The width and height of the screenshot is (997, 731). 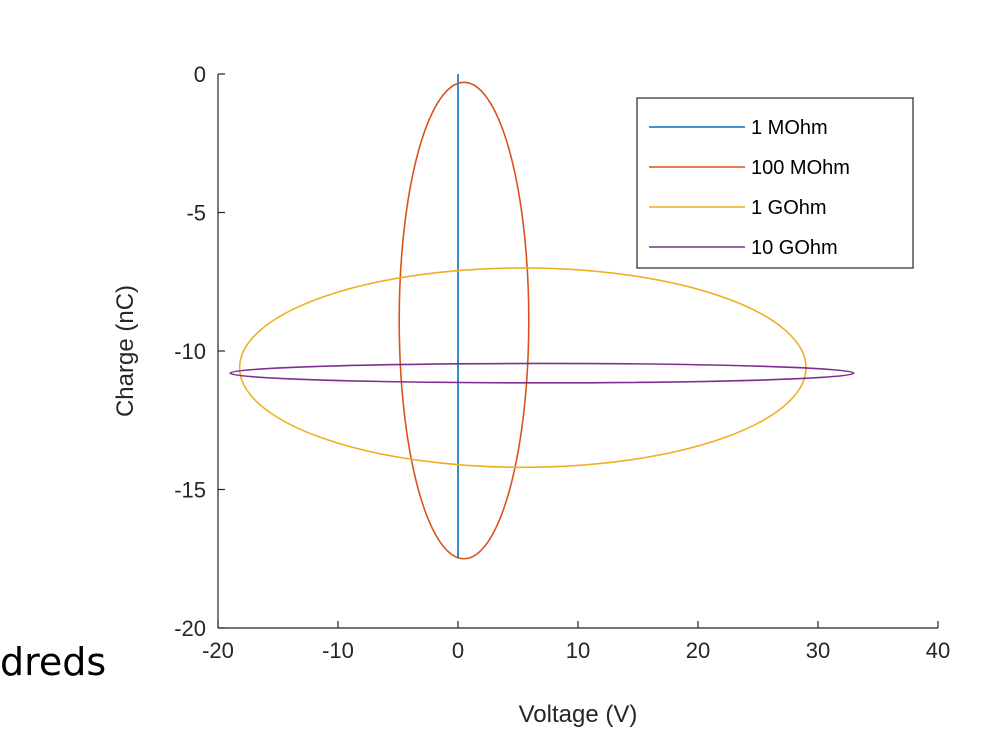 What do you see at coordinates (938, 650) in the screenshot?
I see `x-tick-label: 40` at bounding box center [938, 650].